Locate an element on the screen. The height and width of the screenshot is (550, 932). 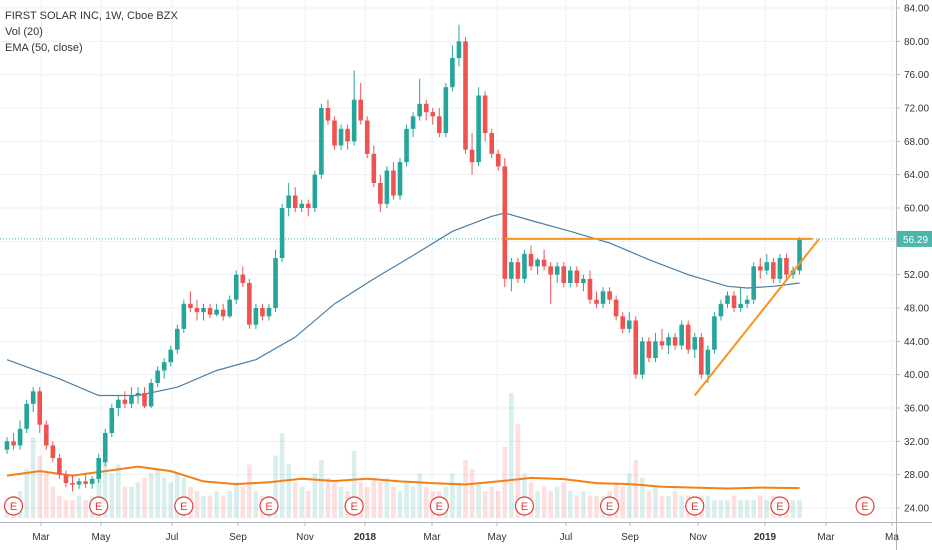
time-tick-label: 2018 is located at coordinates (365, 537).